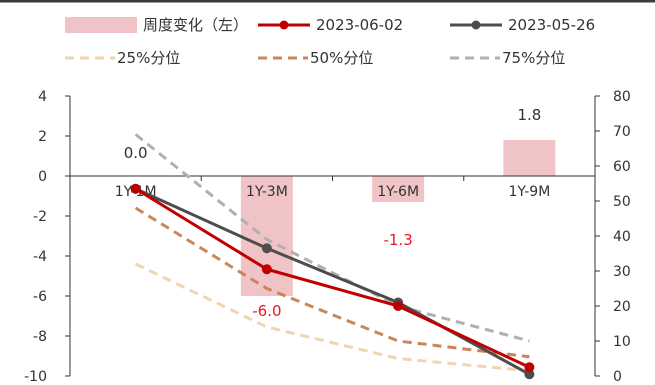 Image resolution: width=655 pixels, height=385 pixels. I want to click on bar-1Y-9M, so click(529, 158).